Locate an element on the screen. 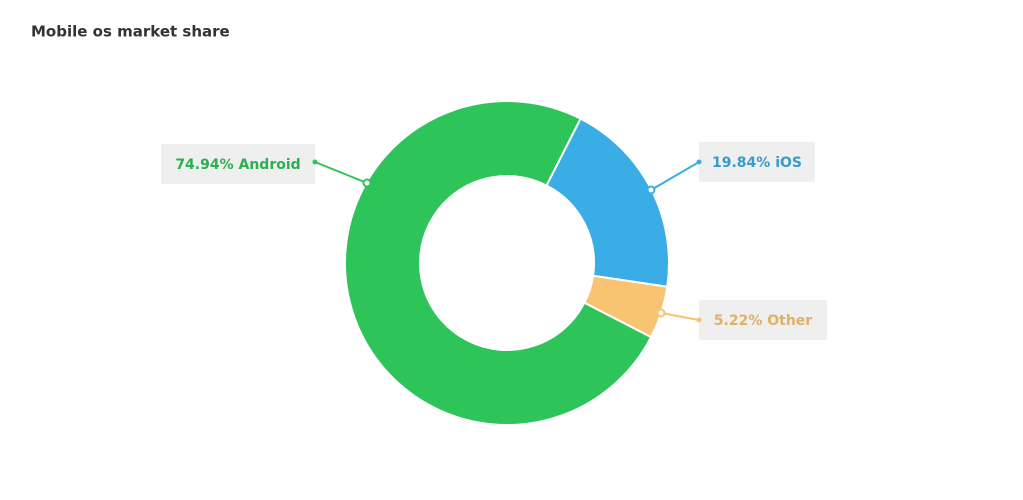 Image resolution: width=1023 pixels, height=500 pixels. data-label: 5.22% Other is located at coordinates (763, 321).